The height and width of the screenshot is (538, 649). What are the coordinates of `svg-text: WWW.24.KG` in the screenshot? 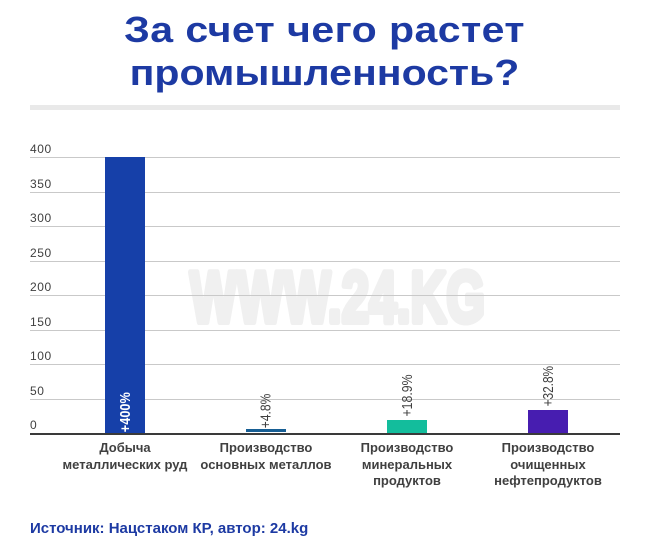 It's located at (337, 298).